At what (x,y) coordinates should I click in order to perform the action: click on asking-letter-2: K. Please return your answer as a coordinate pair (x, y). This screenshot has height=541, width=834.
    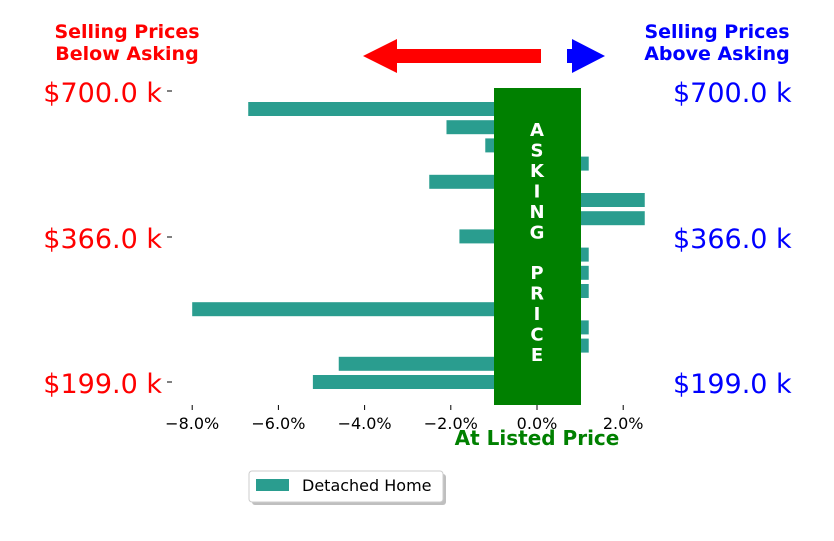
    Looking at the image, I should click on (537, 171).